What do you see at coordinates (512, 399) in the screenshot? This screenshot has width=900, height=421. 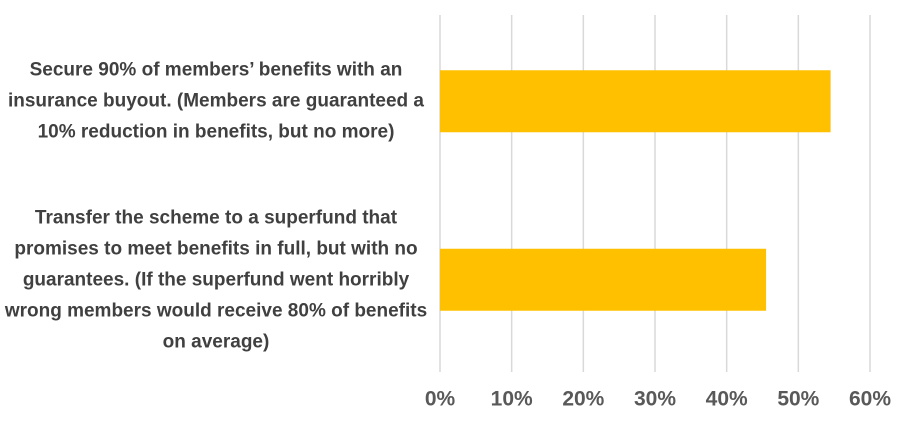 I see `x-tick-label: 10%` at bounding box center [512, 399].